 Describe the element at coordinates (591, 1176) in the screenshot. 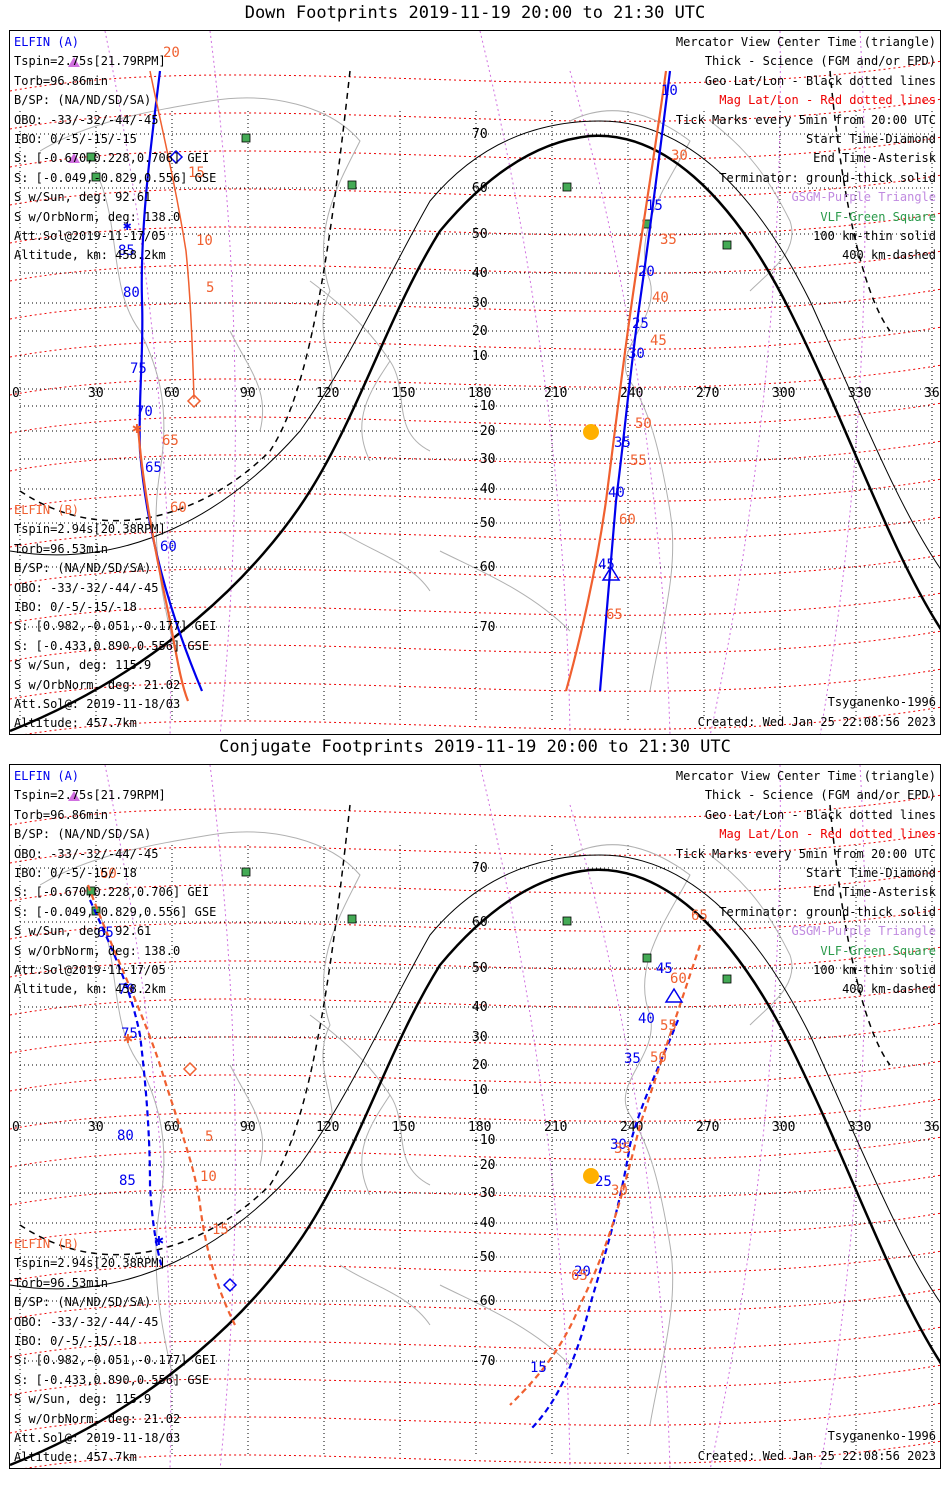

I see `sun-marker` at that location.